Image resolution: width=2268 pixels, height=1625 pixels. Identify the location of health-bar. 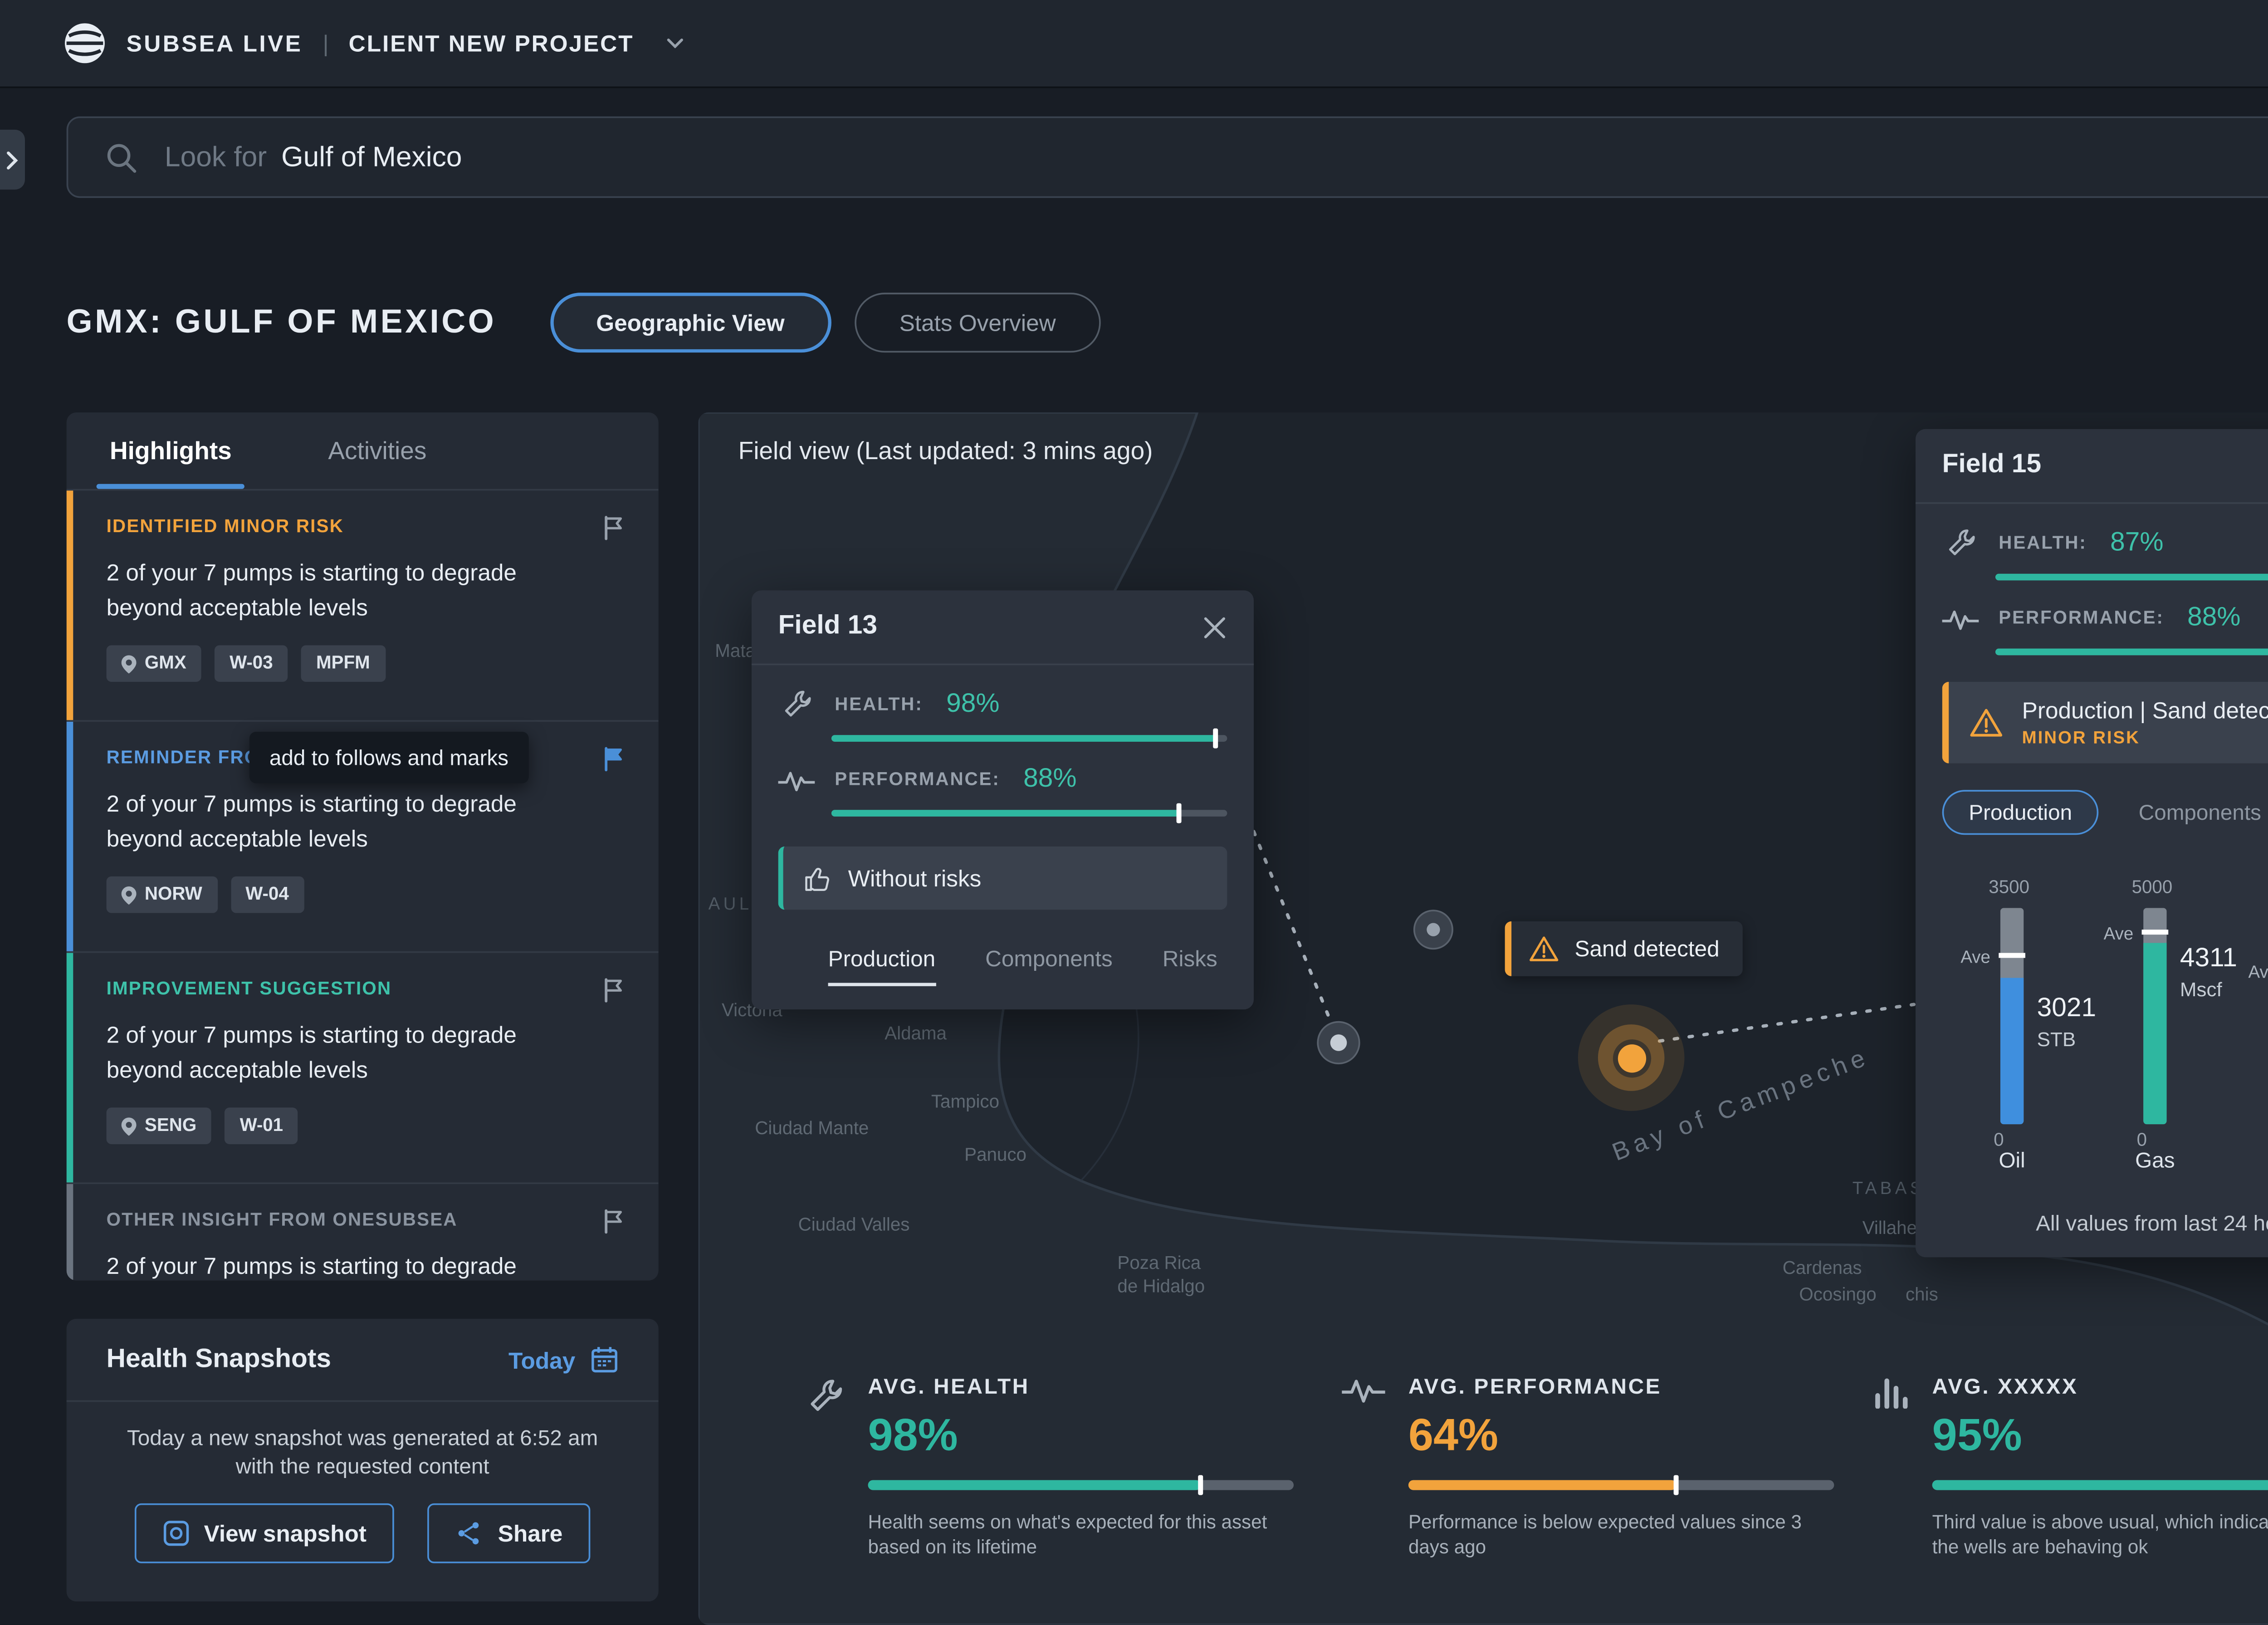
(1029, 739).